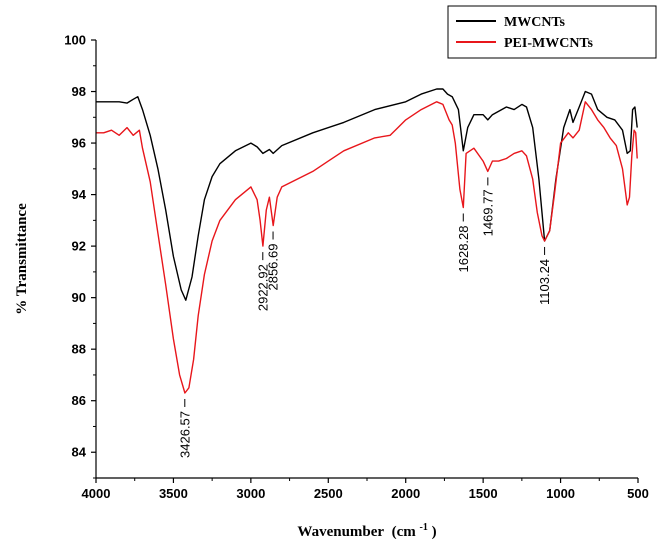 The width and height of the screenshot is (660, 550). What do you see at coordinates (79, 194) in the screenshot?
I see `y-tick-label: 94` at bounding box center [79, 194].